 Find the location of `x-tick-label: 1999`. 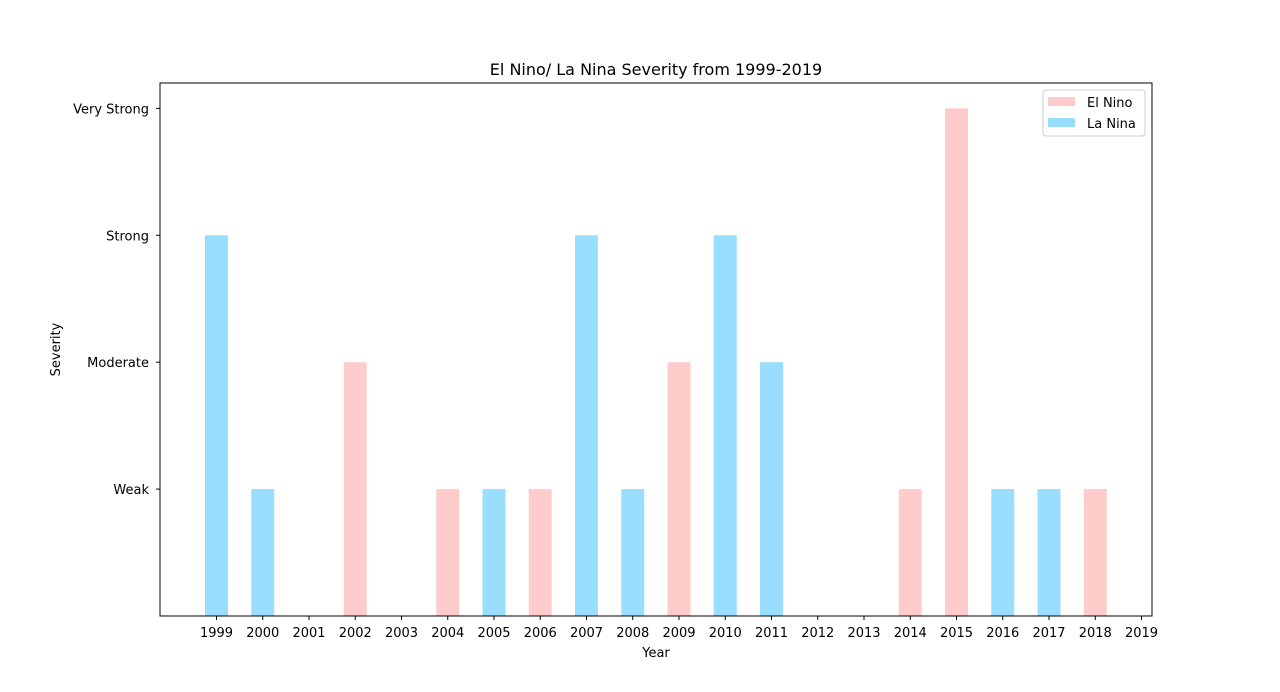

x-tick-label: 1999 is located at coordinates (216, 633).